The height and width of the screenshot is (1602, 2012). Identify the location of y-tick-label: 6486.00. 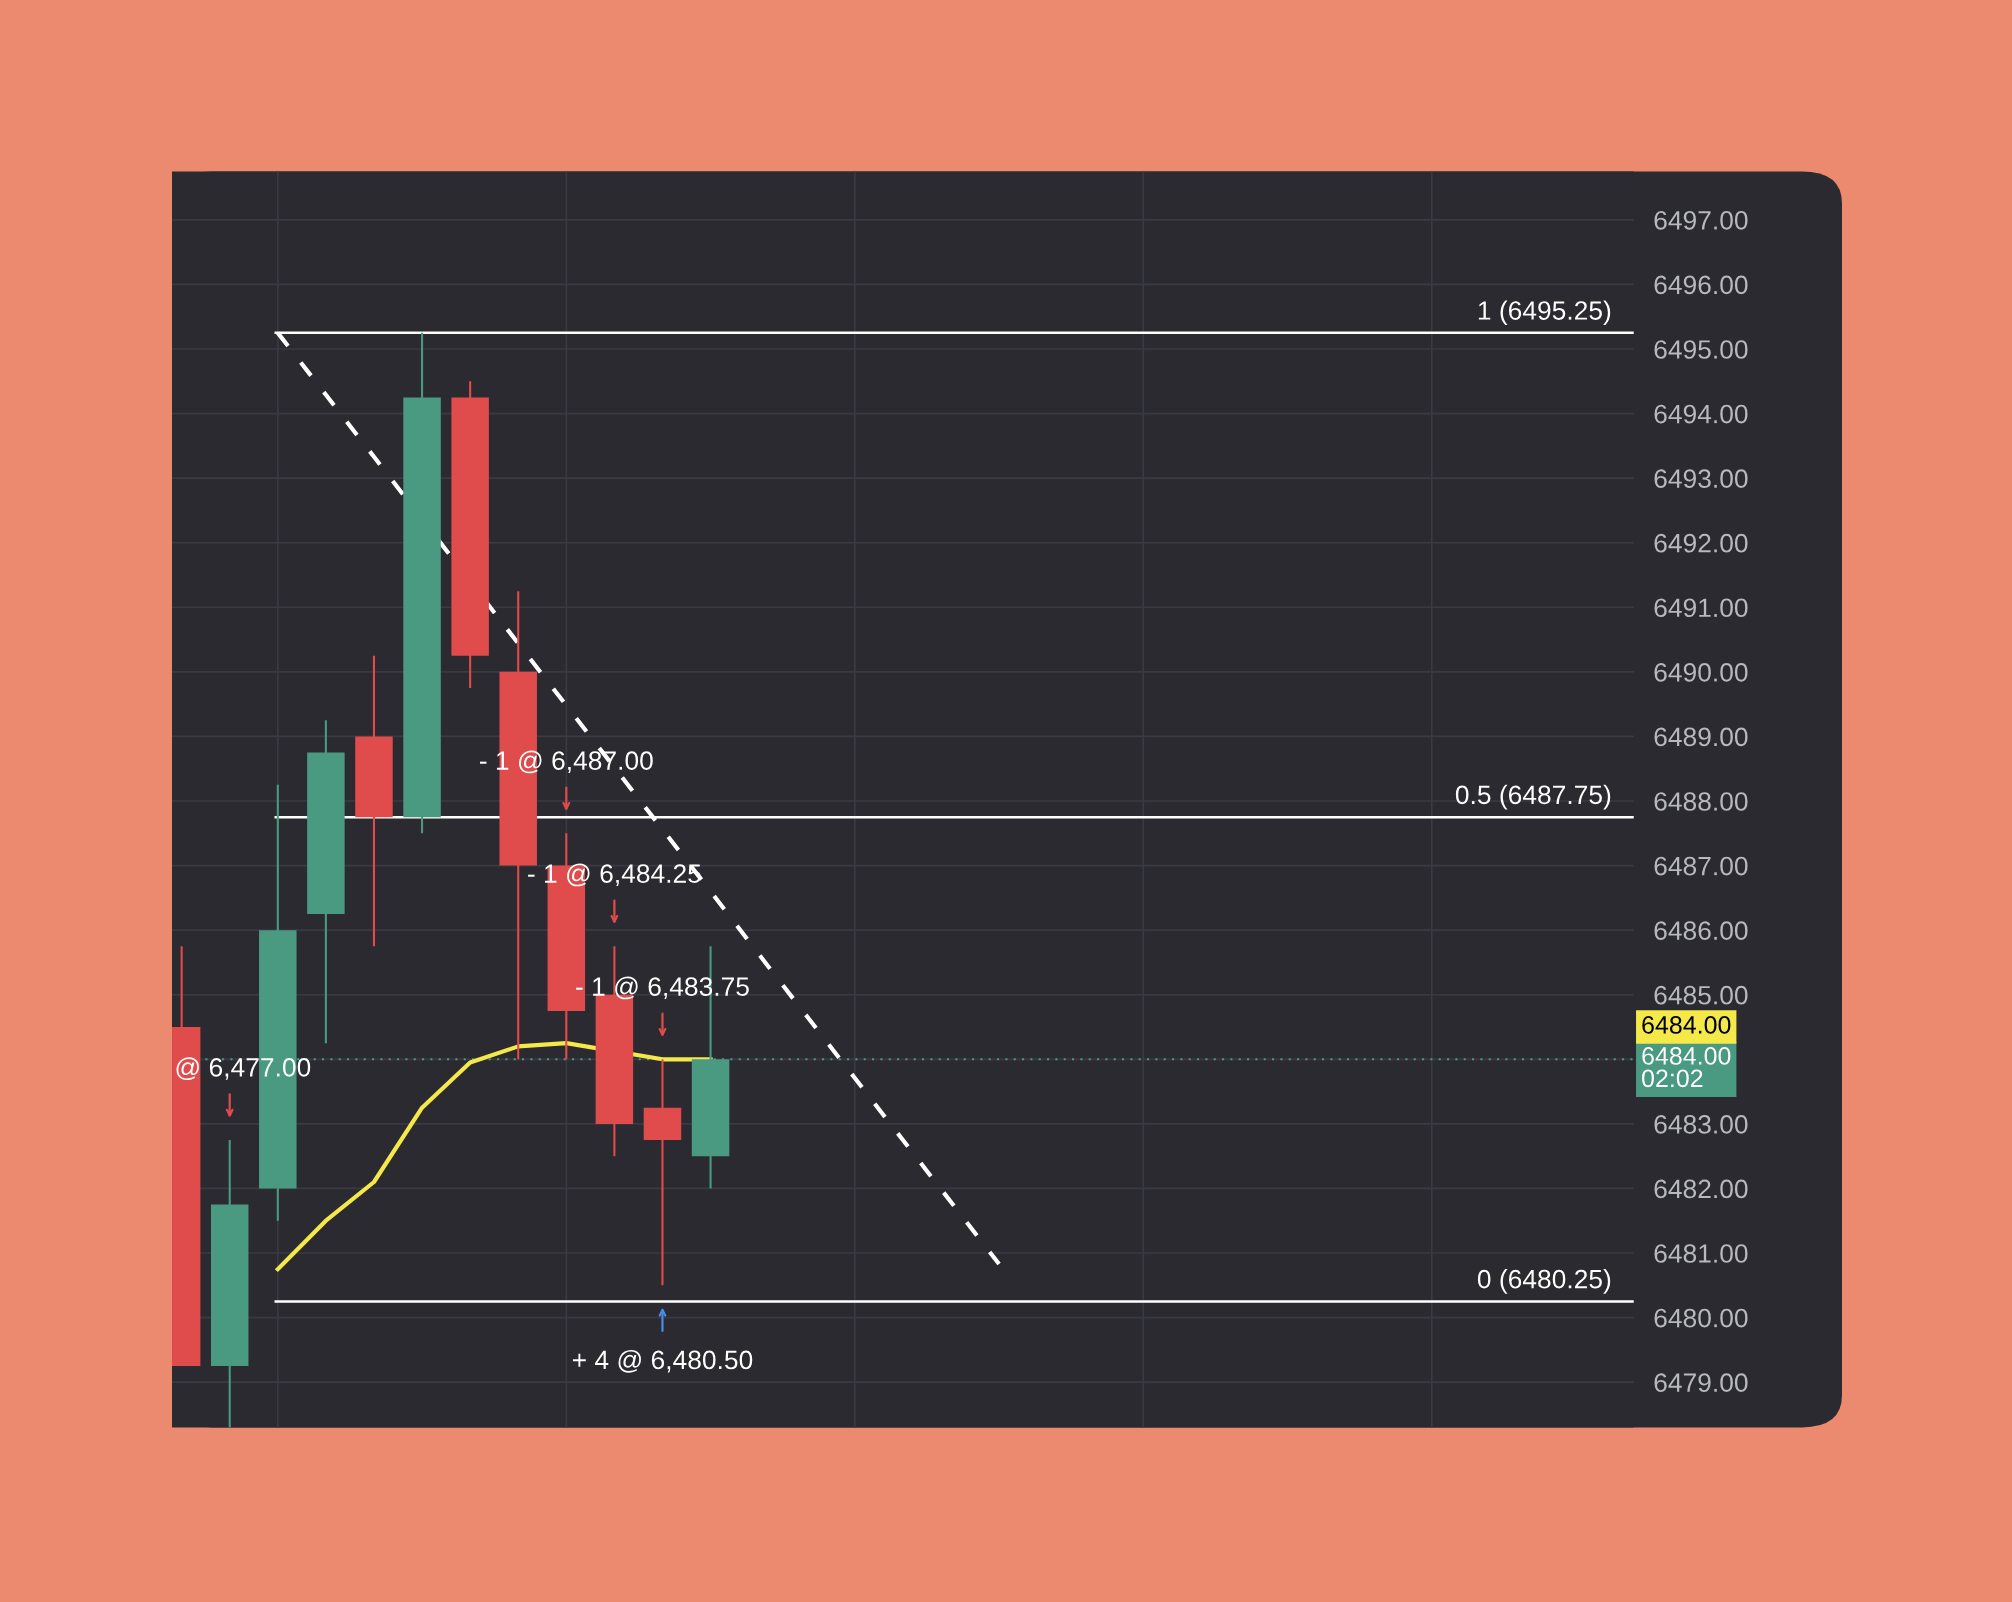
(1701, 930).